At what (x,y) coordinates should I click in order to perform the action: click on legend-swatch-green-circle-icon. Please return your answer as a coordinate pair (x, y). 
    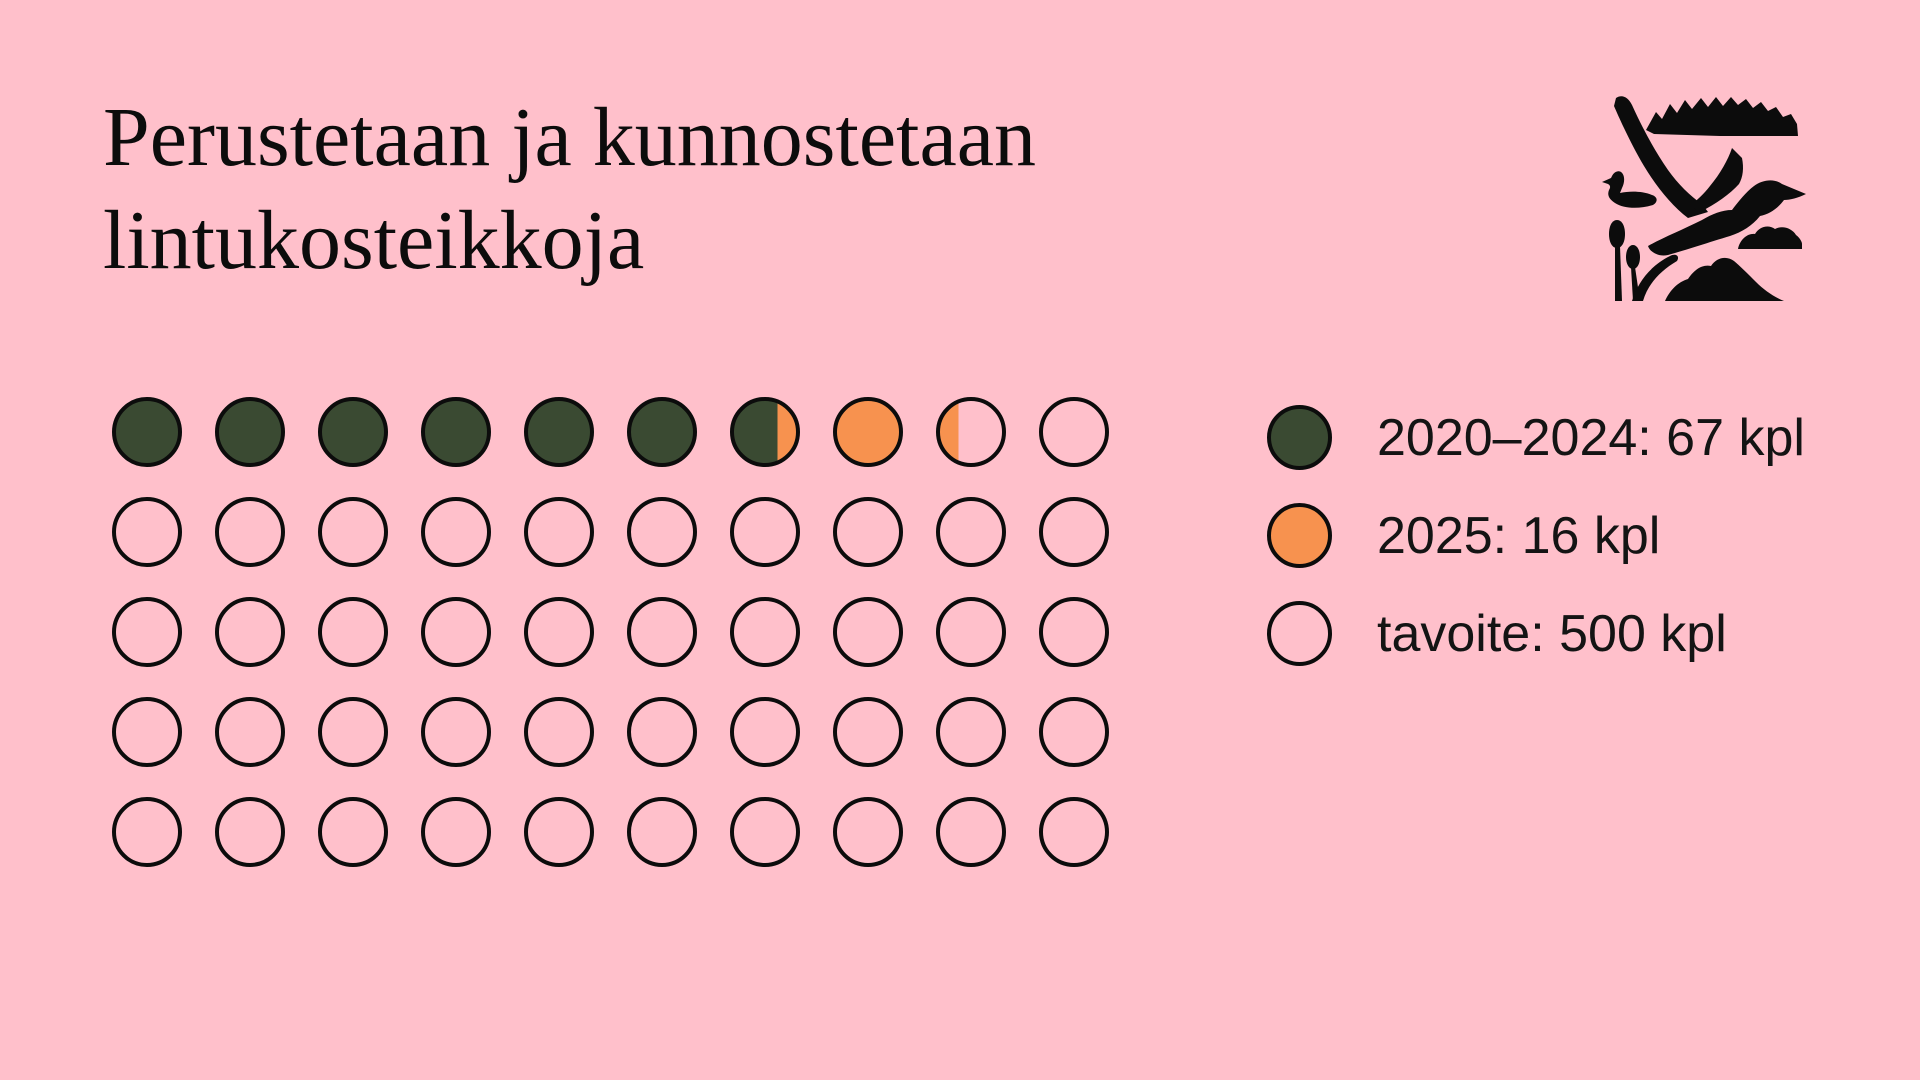
    Looking at the image, I should click on (1299, 437).